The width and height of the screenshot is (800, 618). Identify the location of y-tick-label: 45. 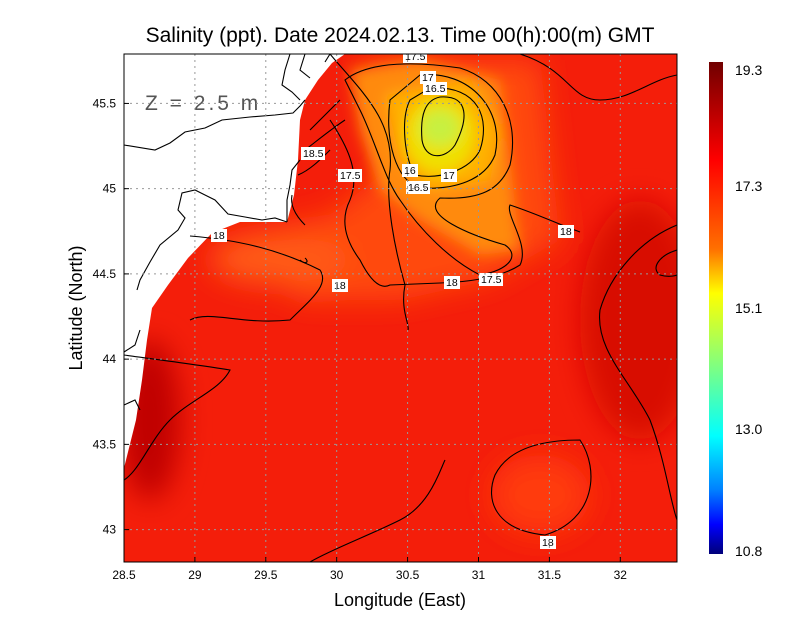
(110, 189).